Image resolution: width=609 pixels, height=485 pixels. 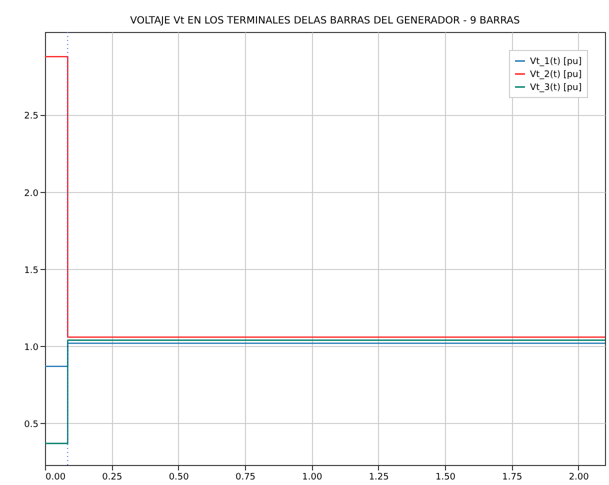 What do you see at coordinates (31, 117) in the screenshot?
I see `y-tick-label: 2.5` at bounding box center [31, 117].